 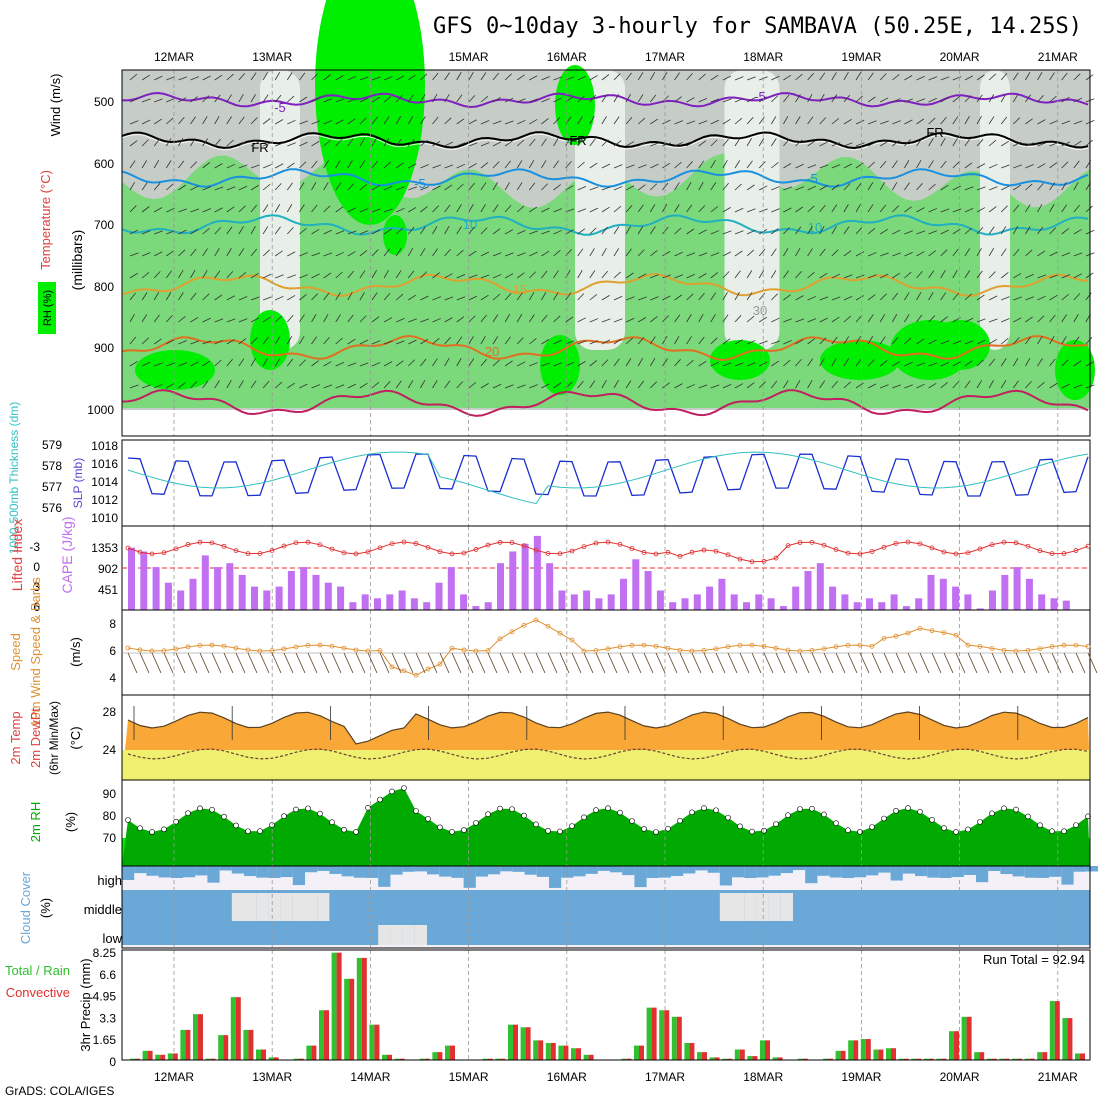 I want to click on rh-tick: 90, so click(x=110, y=794).